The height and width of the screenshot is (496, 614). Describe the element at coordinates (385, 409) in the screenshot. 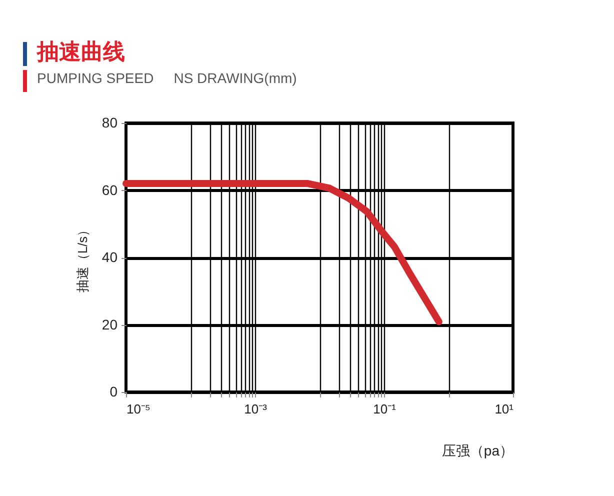

I see `x-tick-label: 10⁻¹` at that location.